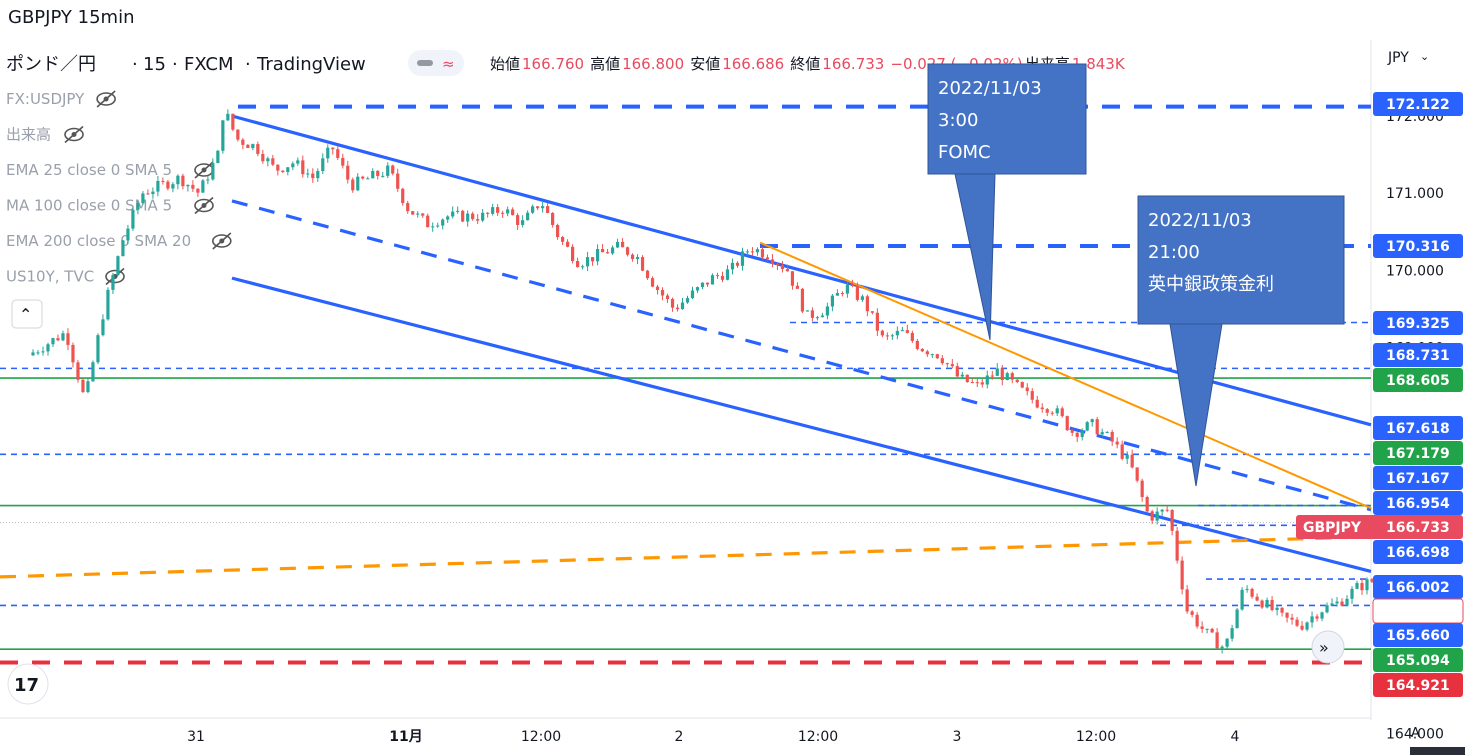  Describe the element at coordinates (1200, 220) in the screenshot. I see `callout-text: 2022/11/03` at that location.